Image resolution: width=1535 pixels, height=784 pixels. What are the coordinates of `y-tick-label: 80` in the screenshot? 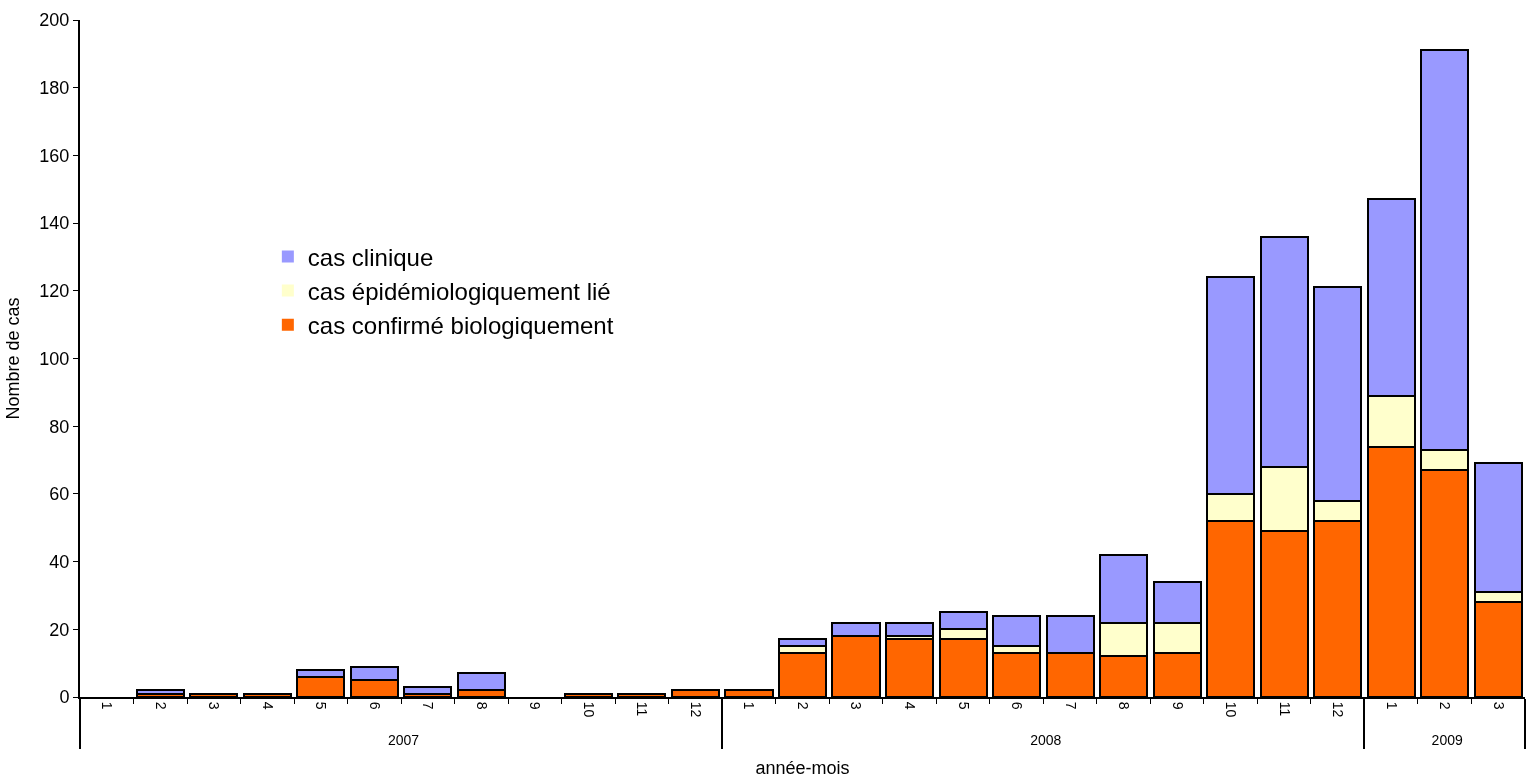 It's located at (59, 426).